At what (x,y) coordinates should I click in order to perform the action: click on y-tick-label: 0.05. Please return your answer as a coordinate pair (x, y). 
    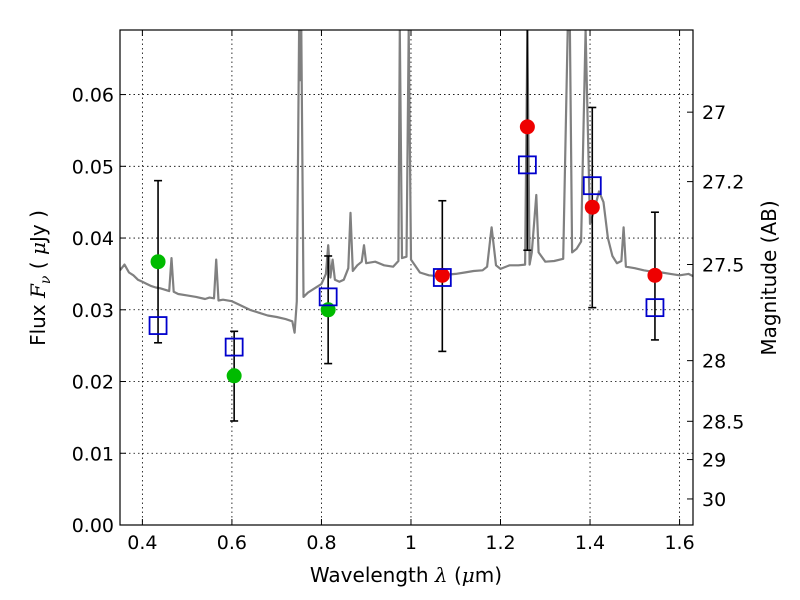
    Looking at the image, I should click on (93, 167).